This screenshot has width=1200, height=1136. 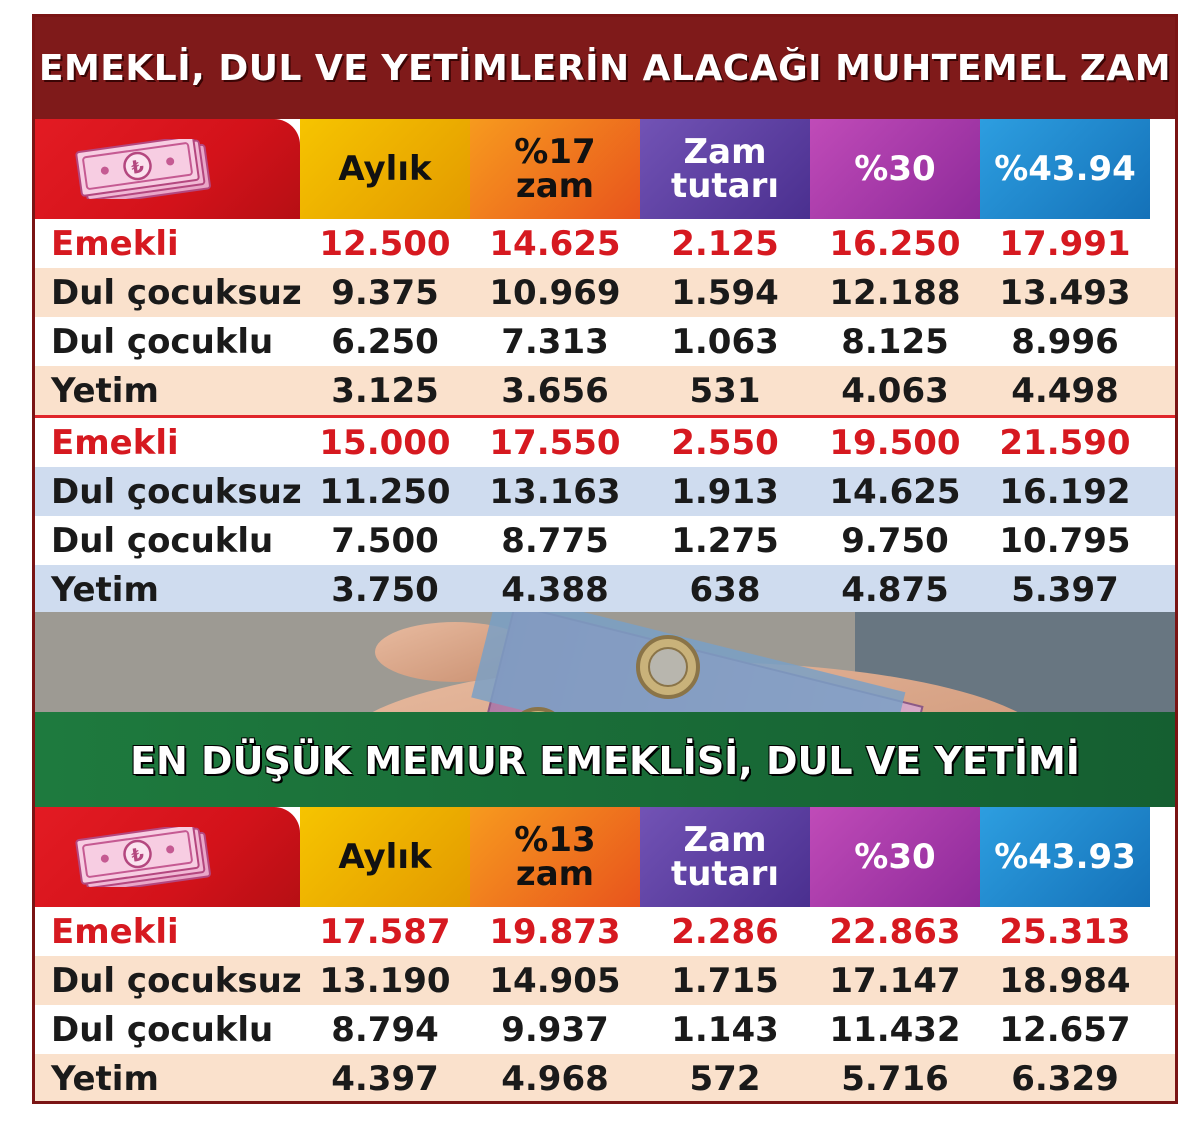 I want to click on cell: 17.550, so click(x=555, y=442).